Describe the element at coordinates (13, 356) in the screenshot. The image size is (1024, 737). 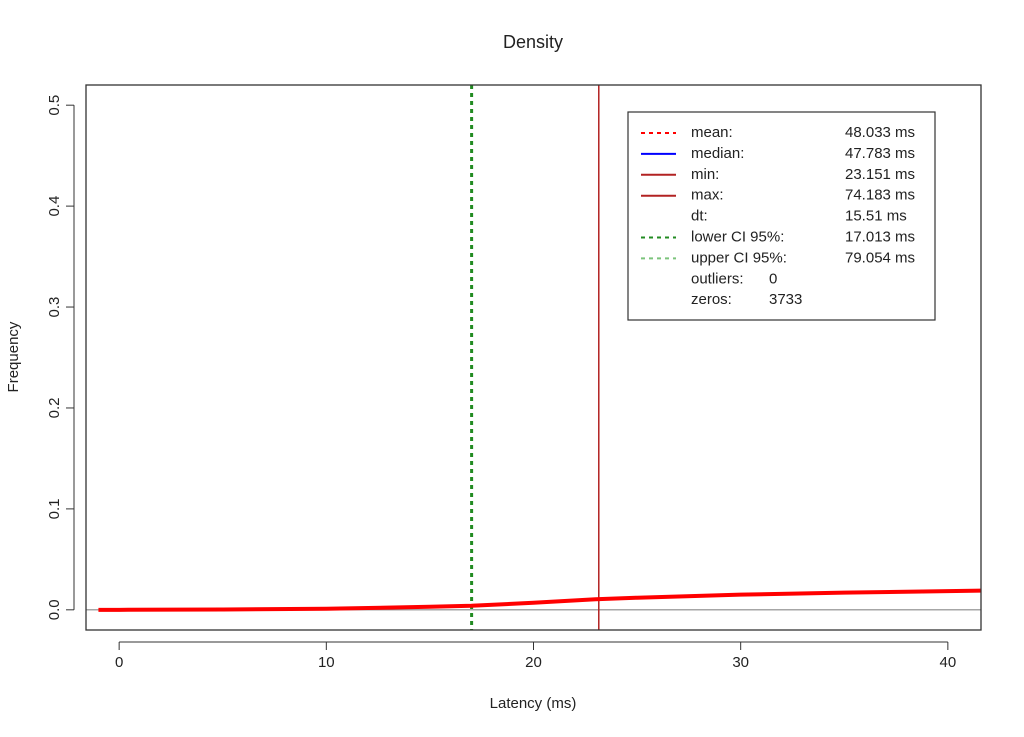
I see `y-axis-label: Frequency` at that location.